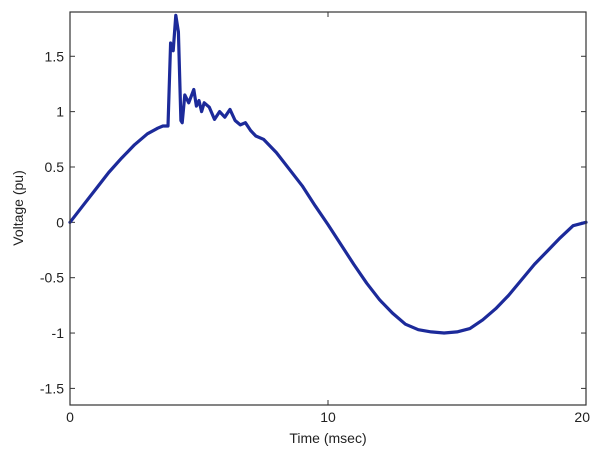 The width and height of the screenshot is (597, 450). I want to click on y-axis-label: Voltage (pu), so click(18, 208).